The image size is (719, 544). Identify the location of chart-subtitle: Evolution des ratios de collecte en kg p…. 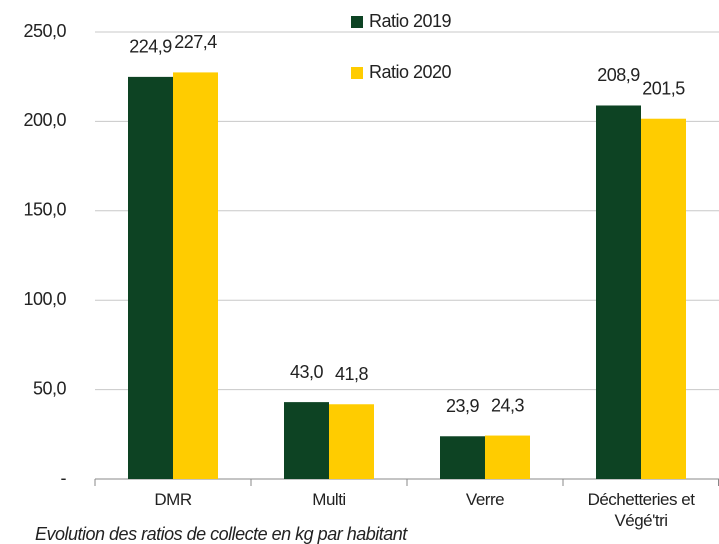
(221, 534).